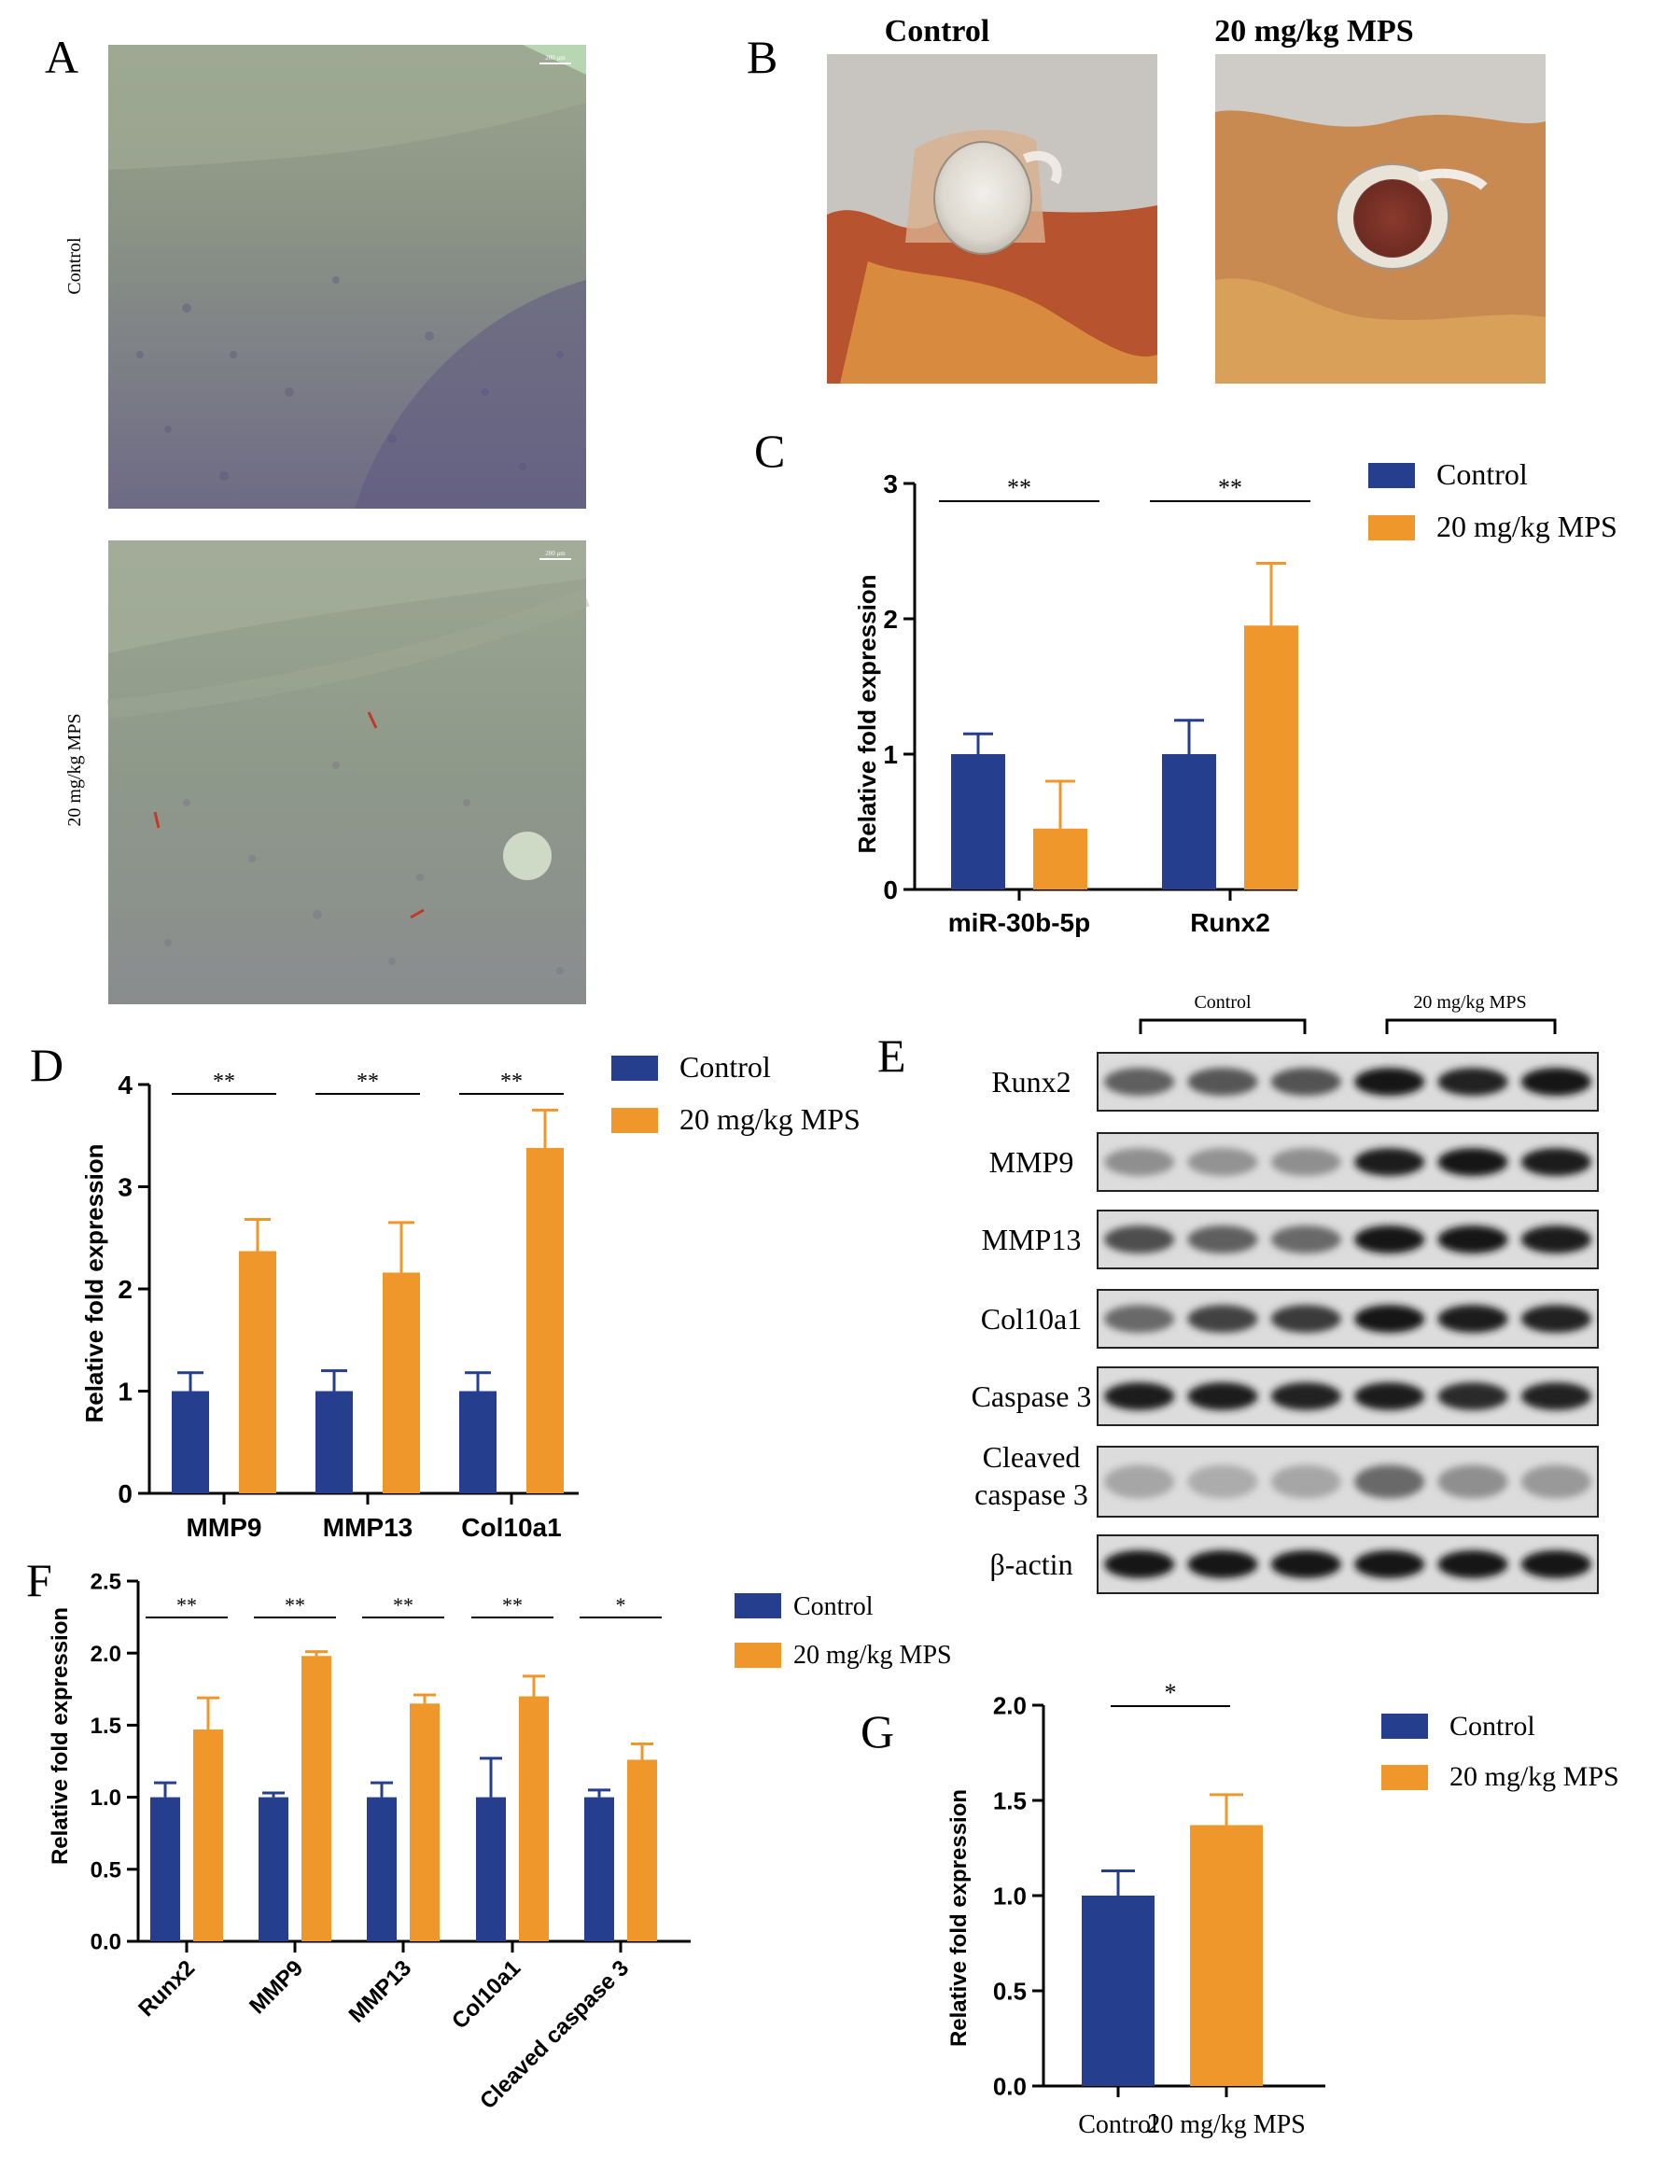 Image resolution: width=1680 pixels, height=2184 pixels. I want to click on chart-f-ytick-label: 1.5, so click(106, 1726).